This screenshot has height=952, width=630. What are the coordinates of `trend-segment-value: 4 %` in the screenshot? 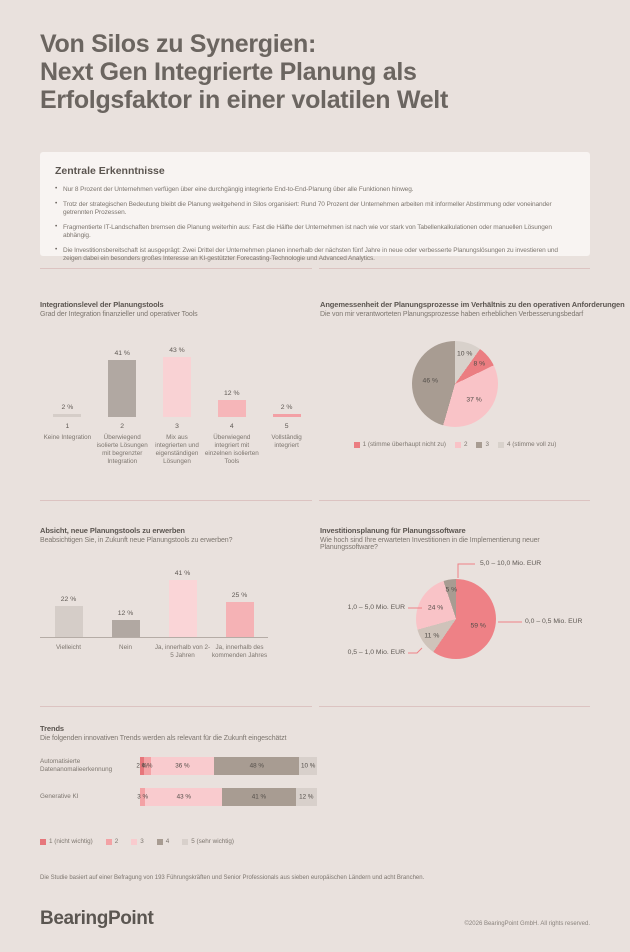 It's located at (147, 766).